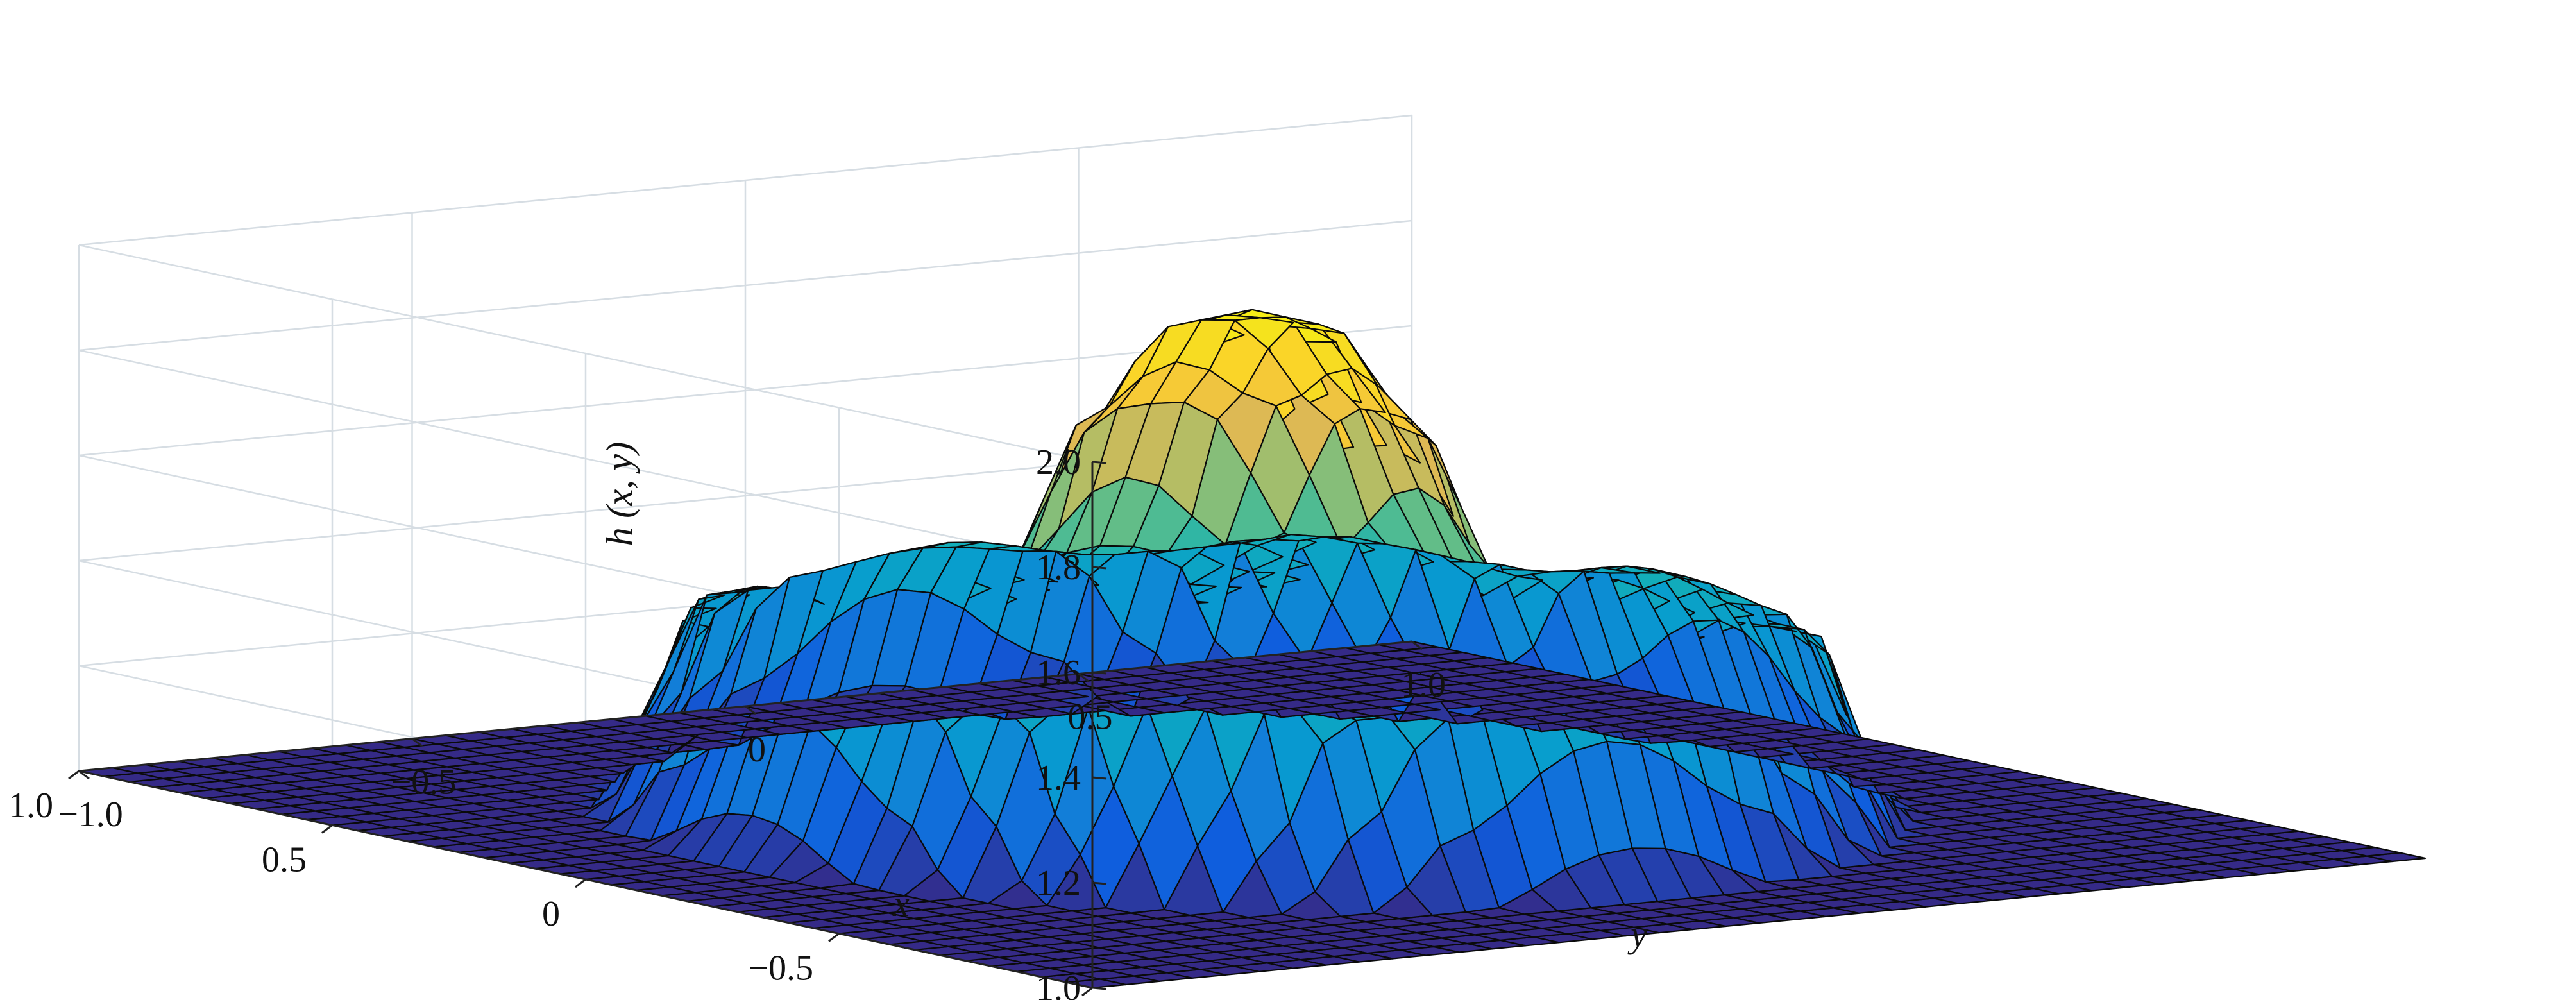  What do you see at coordinates (1058, 673) in the screenshot?
I see `z-tick-label: 1.6` at bounding box center [1058, 673].